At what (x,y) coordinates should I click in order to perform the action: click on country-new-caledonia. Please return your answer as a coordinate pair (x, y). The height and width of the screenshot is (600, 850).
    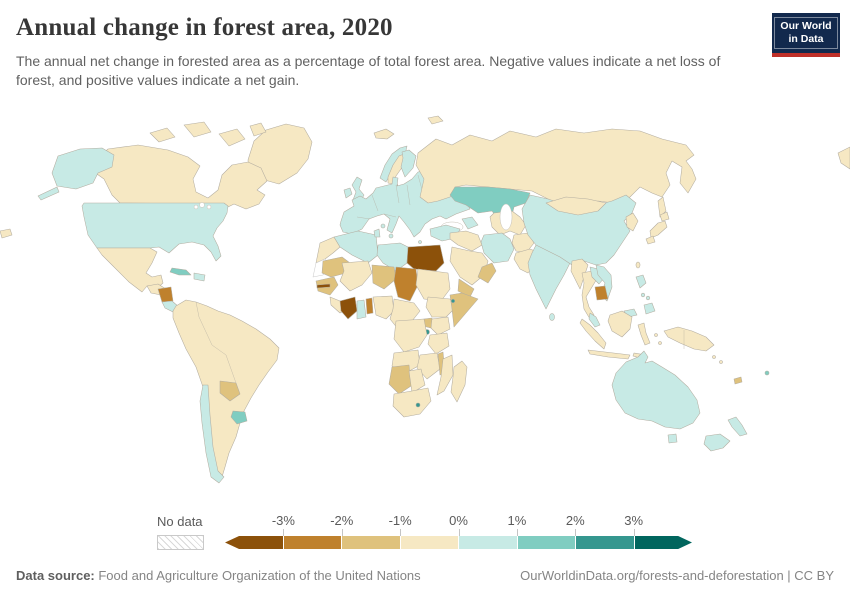
    Looking at the image, I should click on (738, 380).